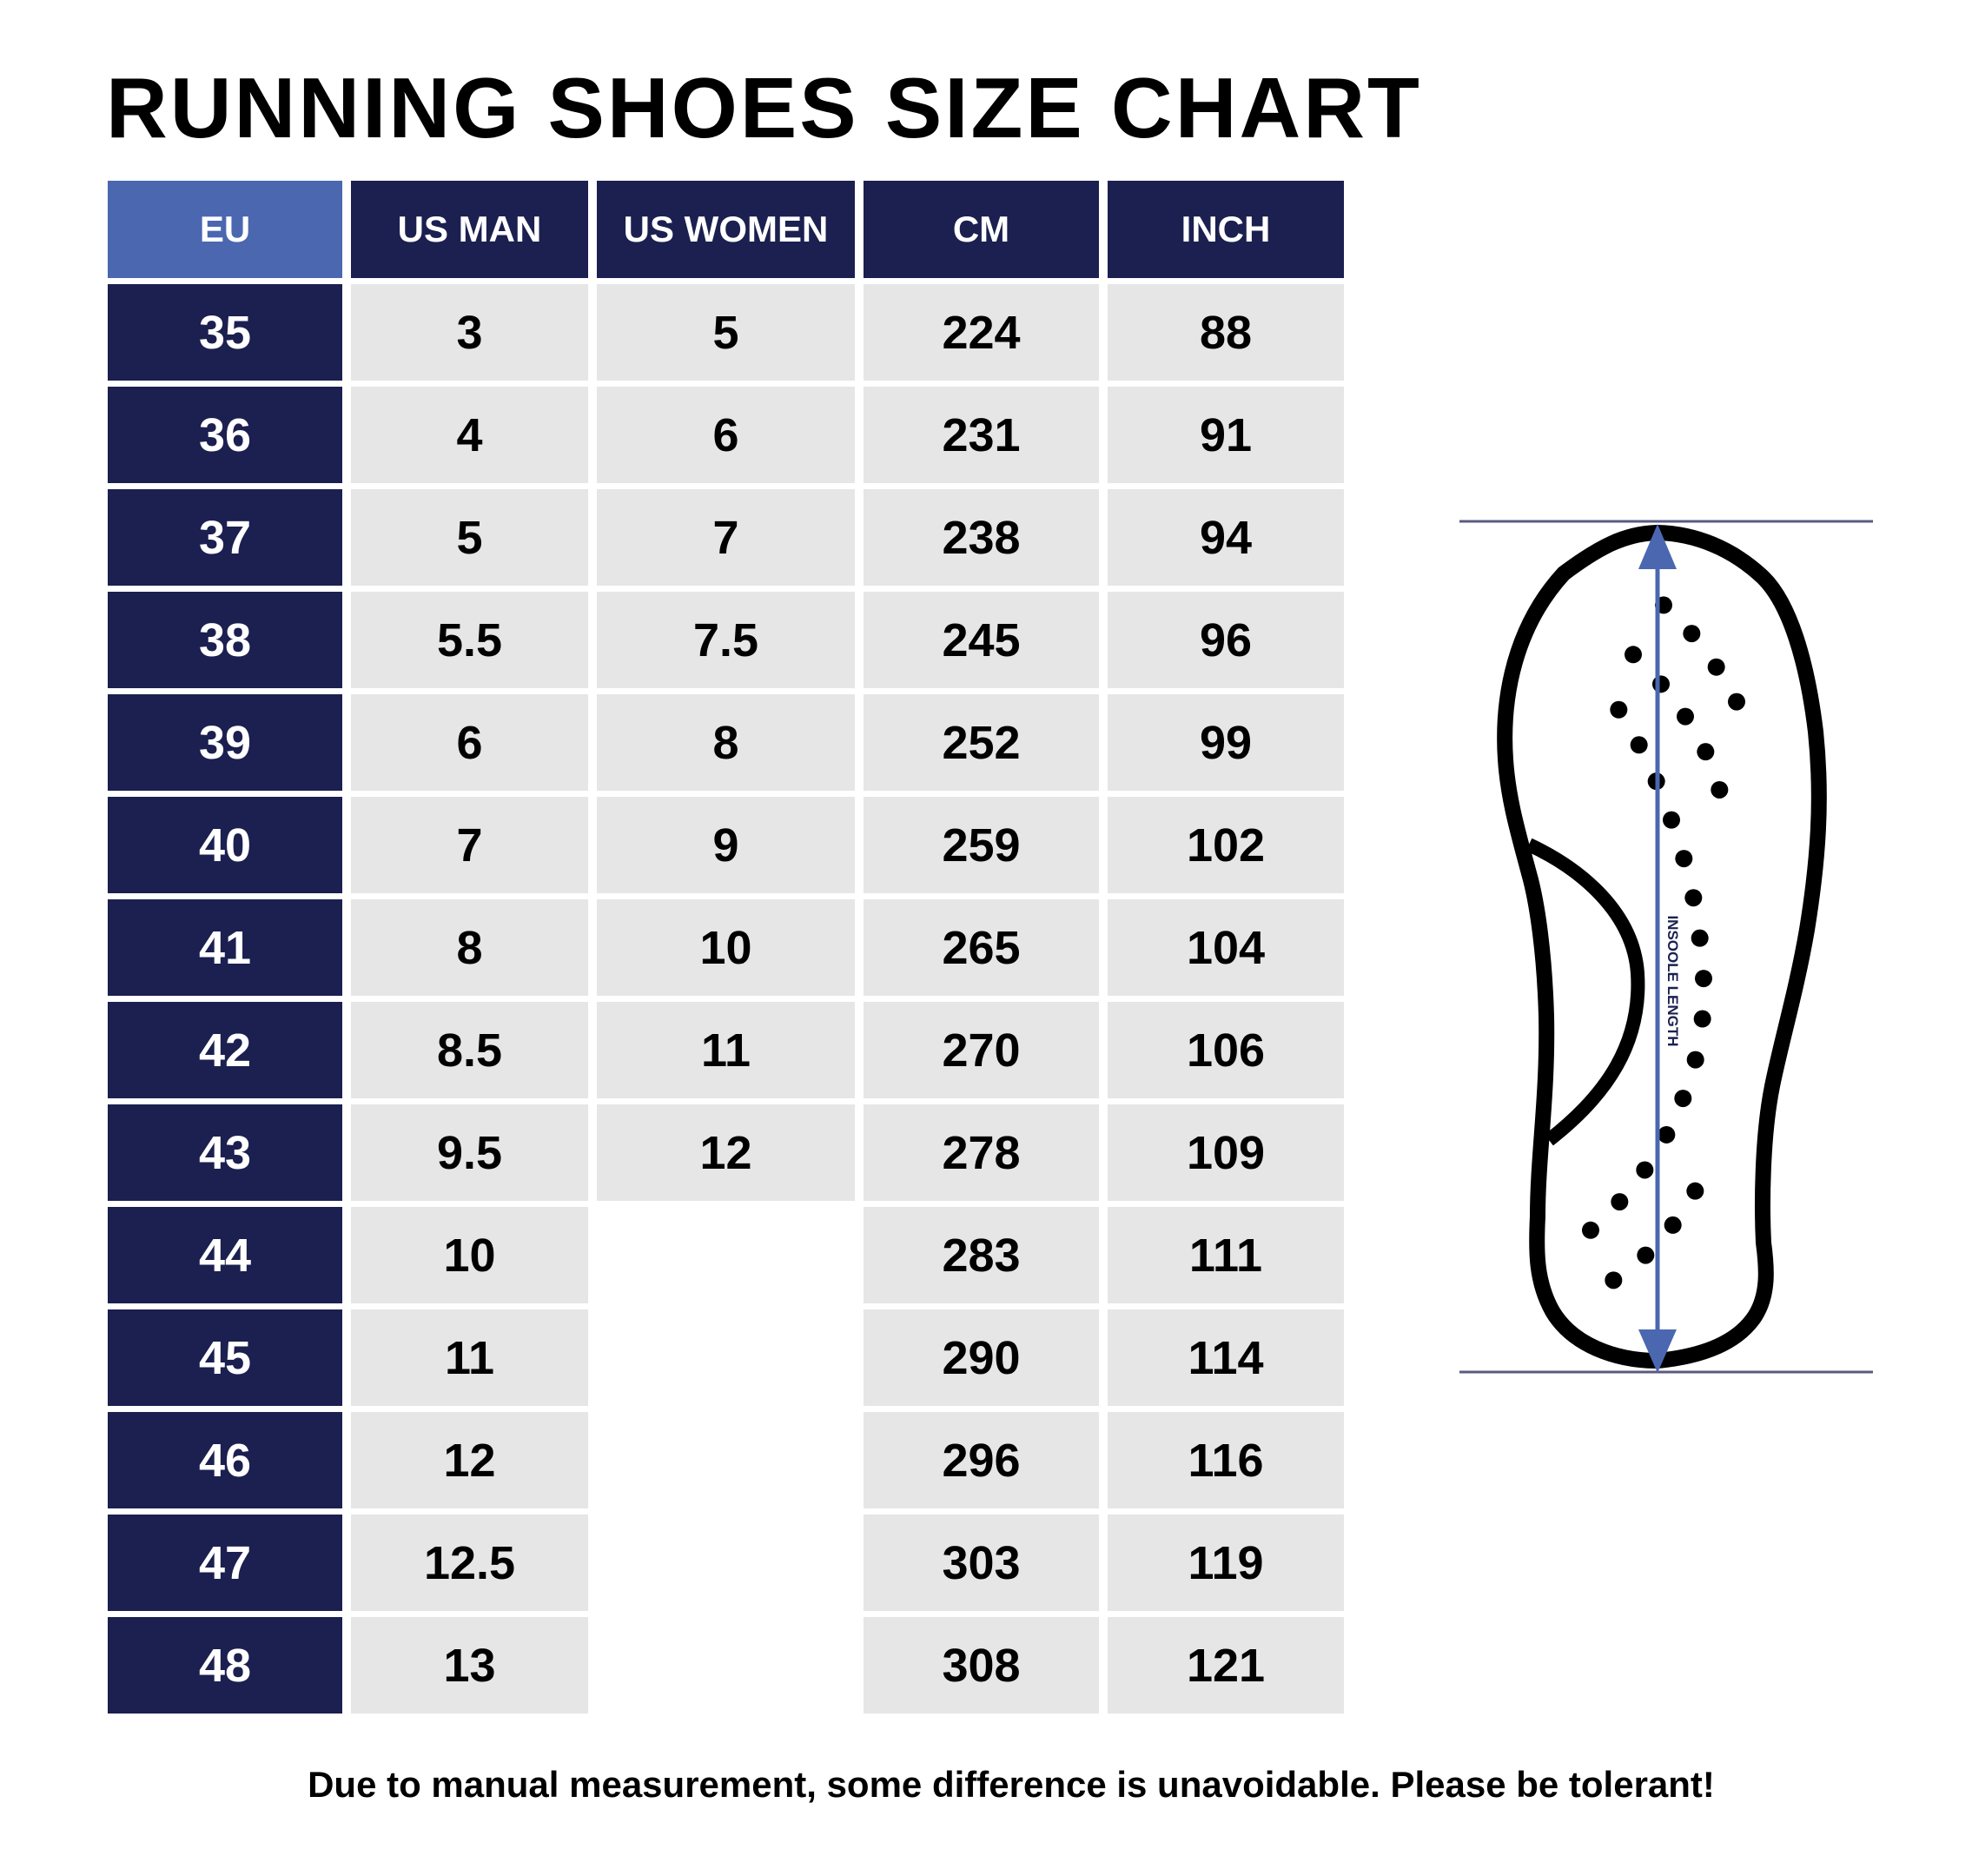 This screenshot has height=1876, width=1972. Describe the element at coordinates (469, 435) in the screenshot. I see `cell-us-man: 4` at that location.